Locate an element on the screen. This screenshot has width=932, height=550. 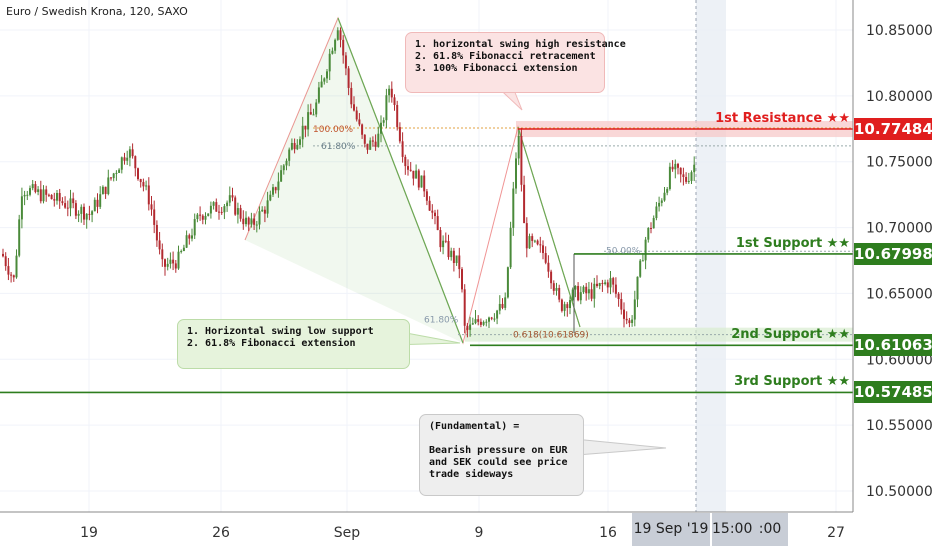
time-cursor-band is located at coordinates (711, 256).